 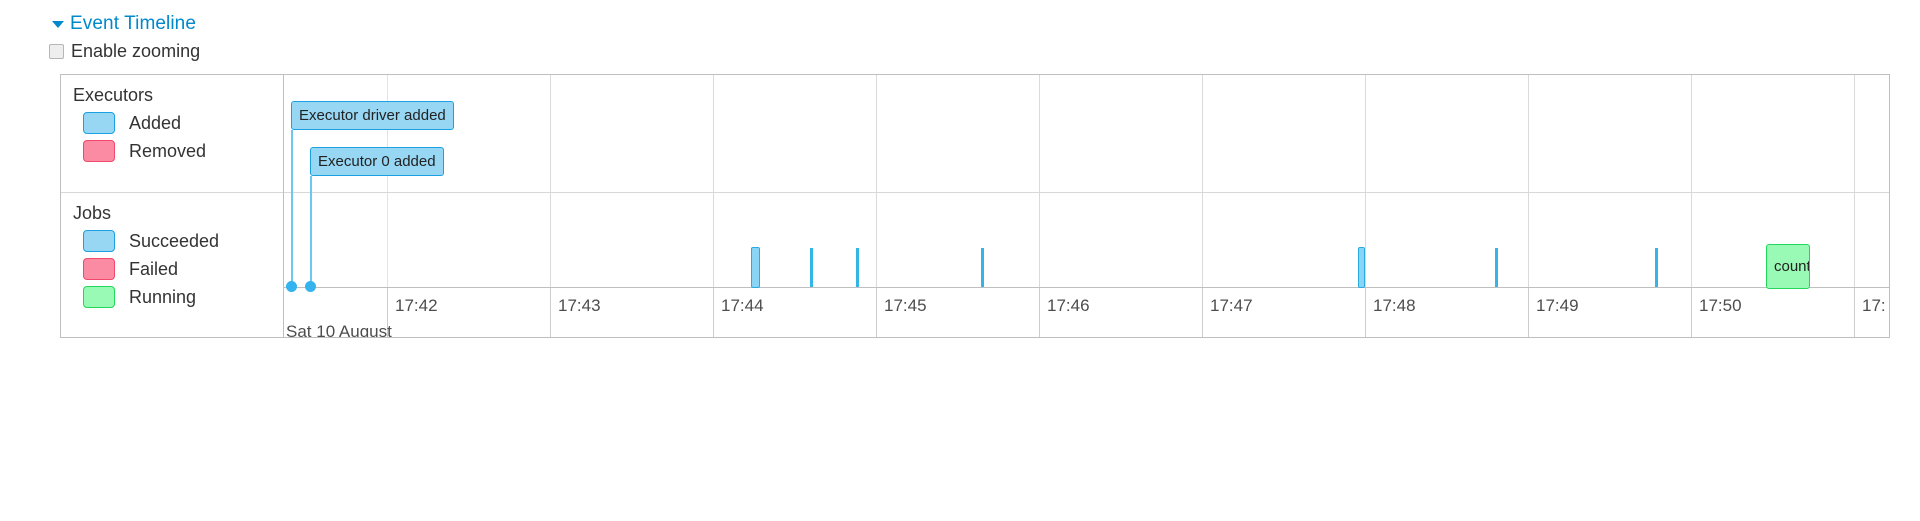 I want to click on timeline-event-executor-0-added: Executor 0 added, so click(x=377, y=161).